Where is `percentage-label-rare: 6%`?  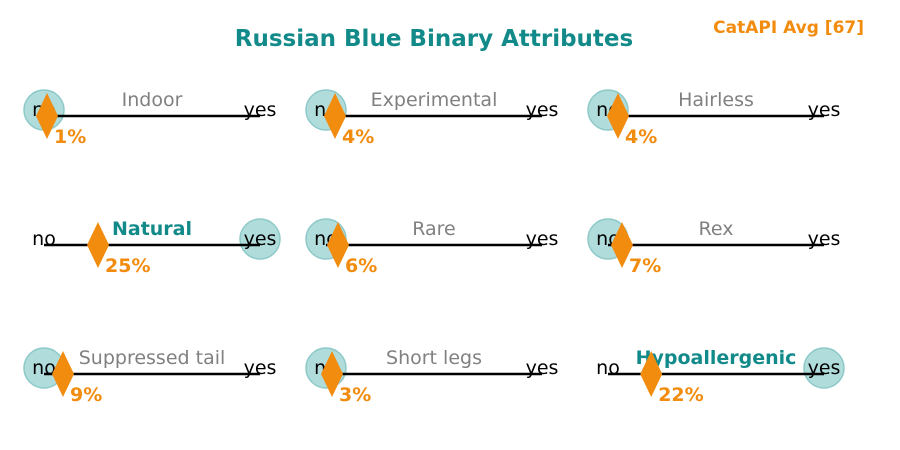
percentage-label-rare: 6% is located at coordinates (361, 266).